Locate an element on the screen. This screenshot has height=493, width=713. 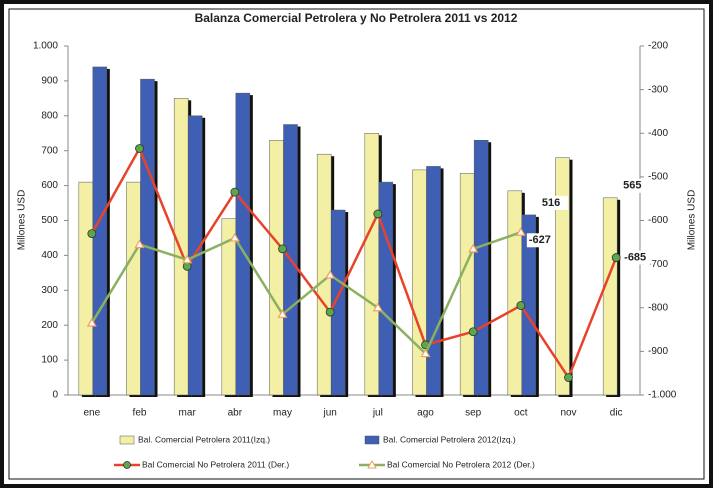
x-tick-label: may is located at coordinates (282, 413).